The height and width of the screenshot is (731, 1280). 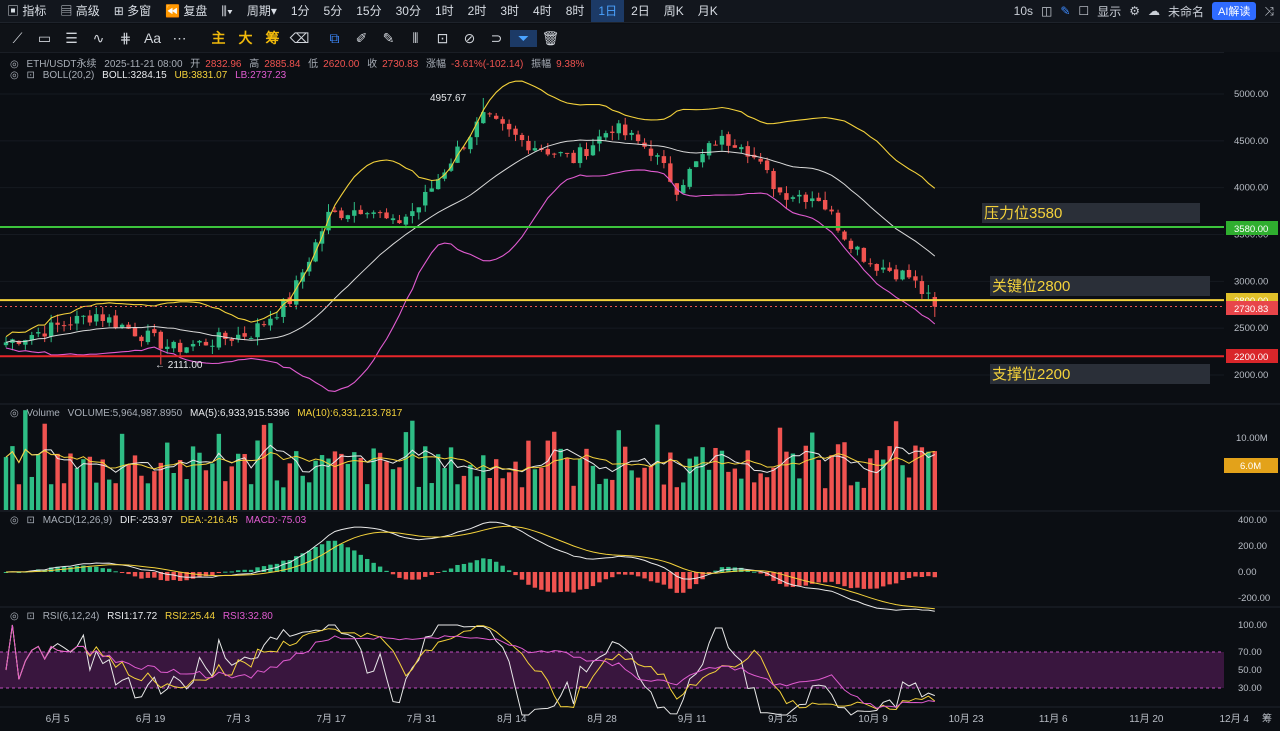 I want to click on bars-tool-icon: ⫴, so click(x=415, y=37).